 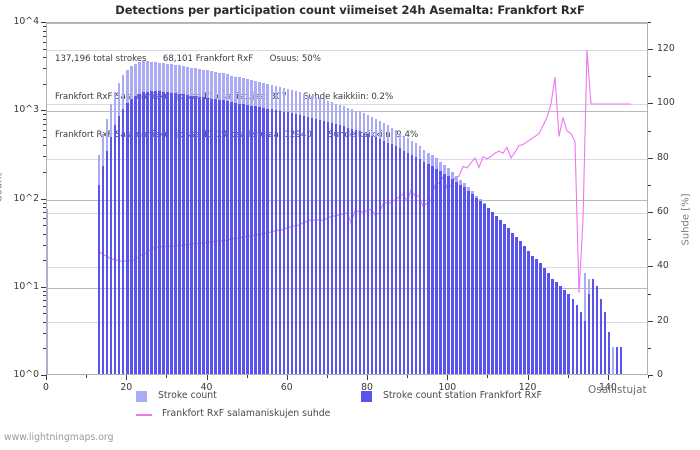 I want to click on y-left-tick-label: 10^1, so click(x=26, y=286).